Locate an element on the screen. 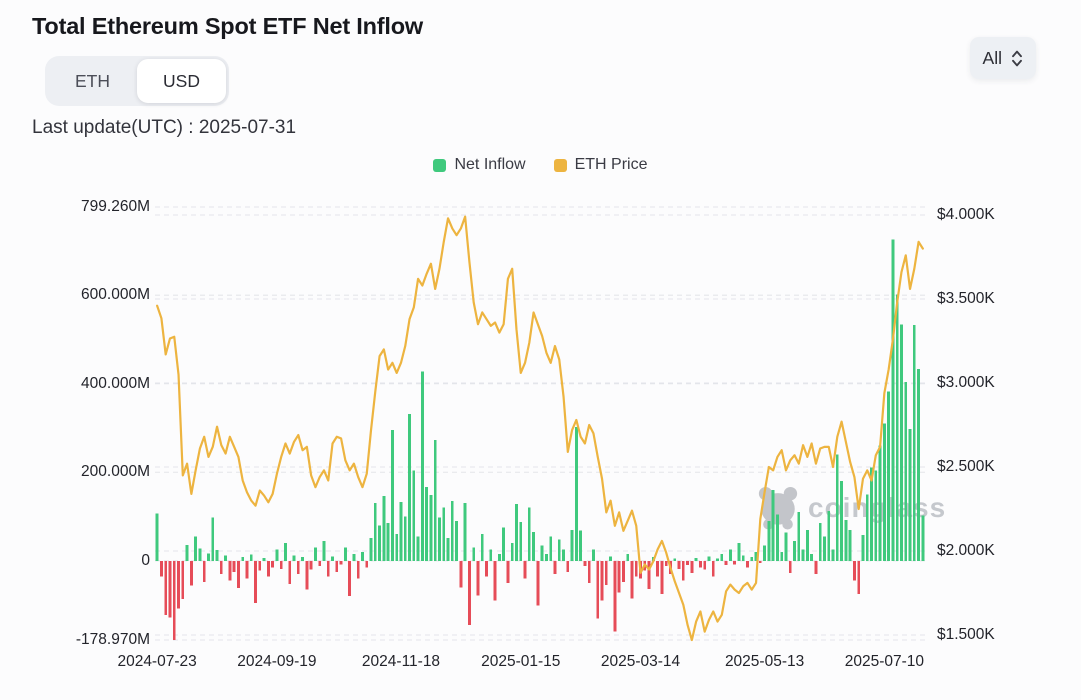  currency-toggle: ETH USD is located at coordinates (137, 81).